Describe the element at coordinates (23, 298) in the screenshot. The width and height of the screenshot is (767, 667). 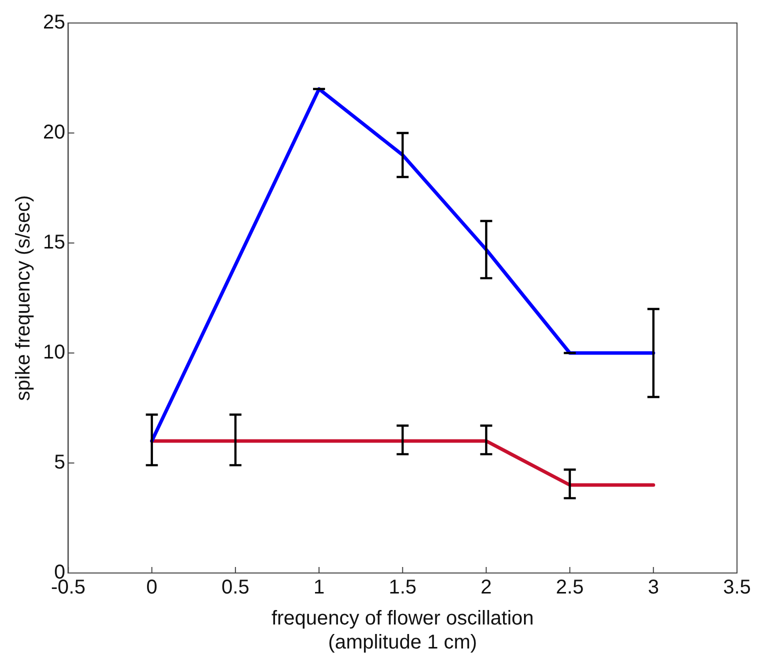
I see `y-axis-title: spike frequency (s/sec)` at that location.